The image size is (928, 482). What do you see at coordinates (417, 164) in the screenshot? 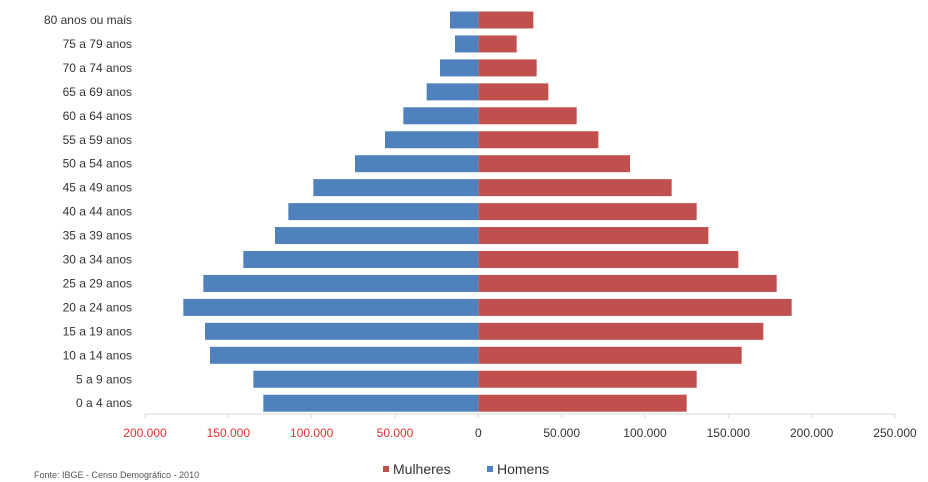
I see `bar-homens-50-a-54-anos` at bounding box center [417, 164].